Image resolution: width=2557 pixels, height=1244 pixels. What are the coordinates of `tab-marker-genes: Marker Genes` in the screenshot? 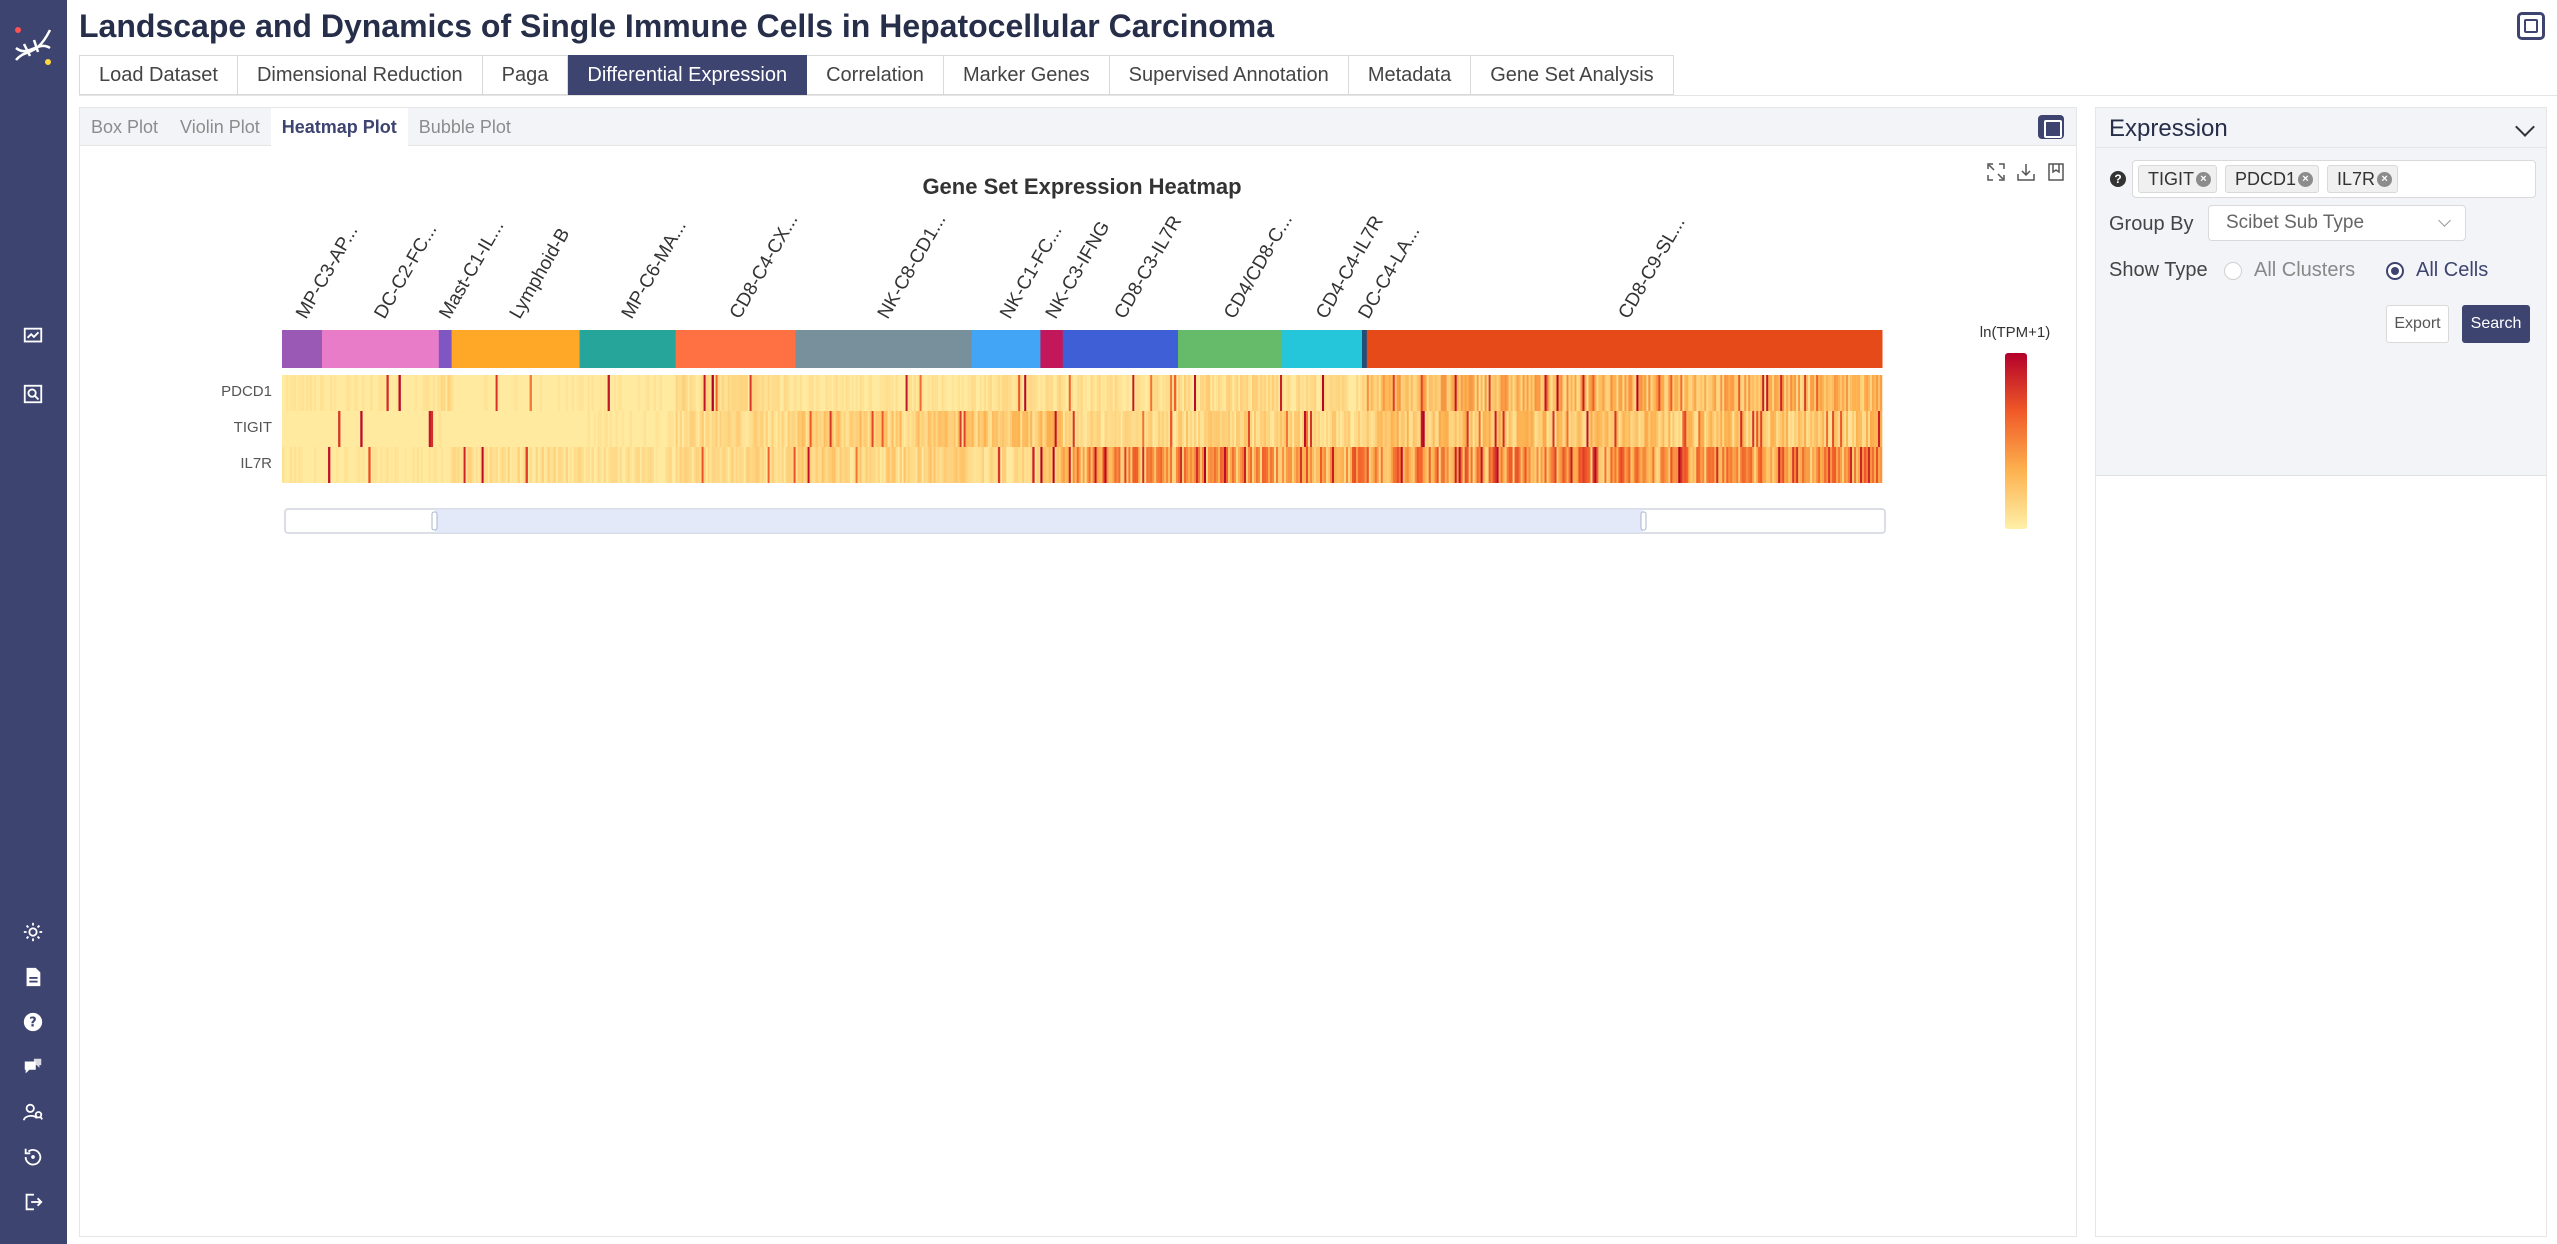 It's located at (1026, 75).